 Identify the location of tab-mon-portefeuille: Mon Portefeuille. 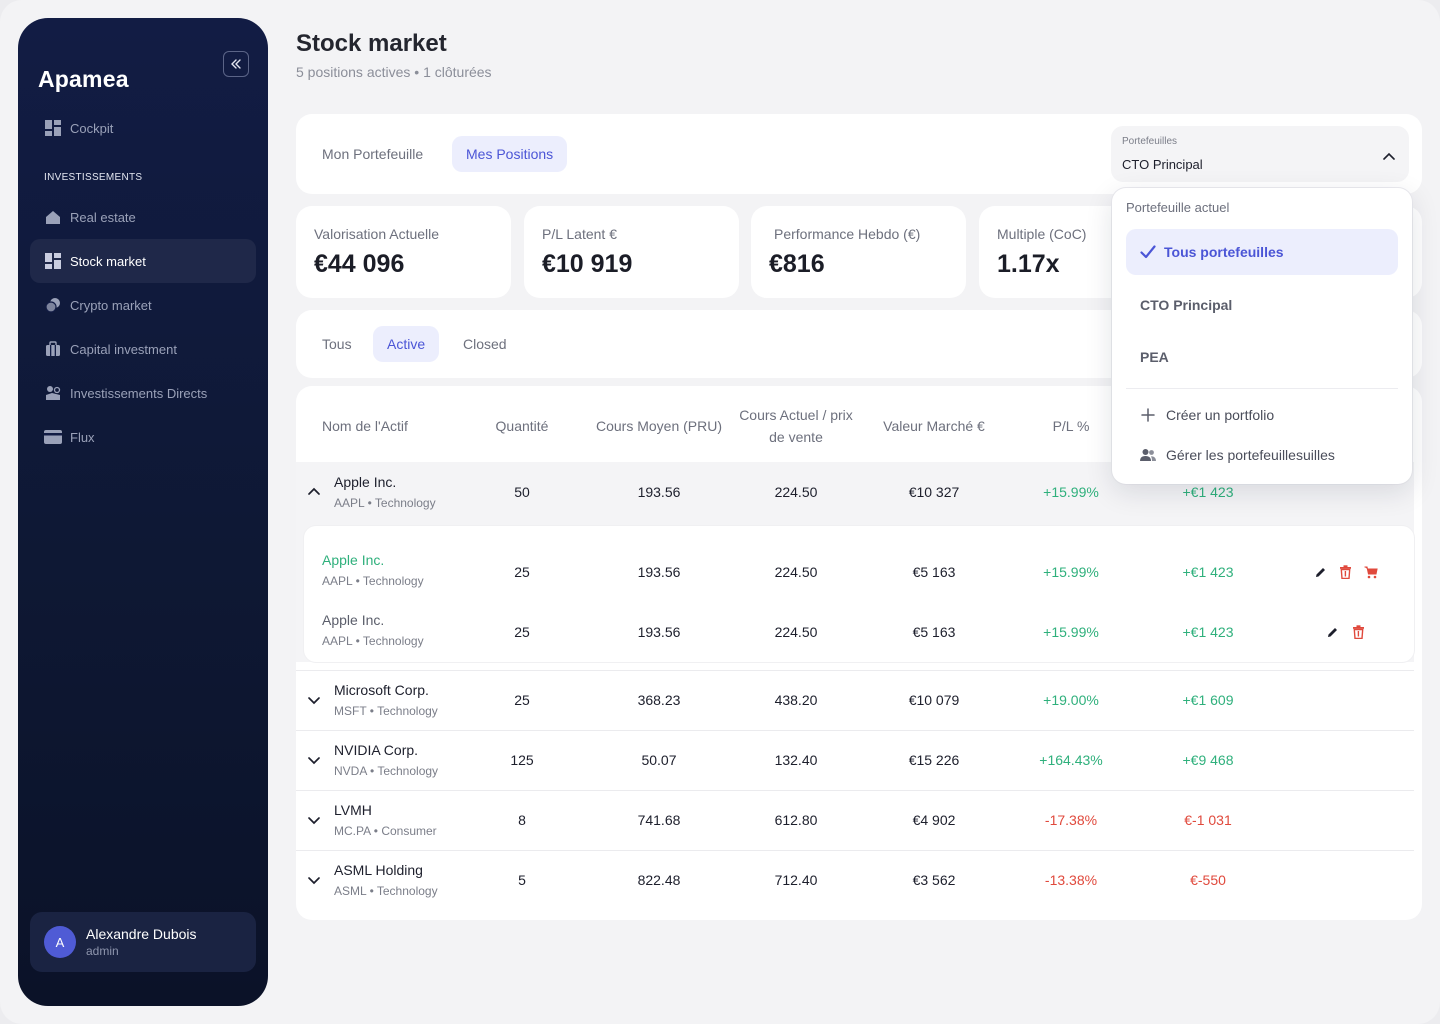
(373, 154).